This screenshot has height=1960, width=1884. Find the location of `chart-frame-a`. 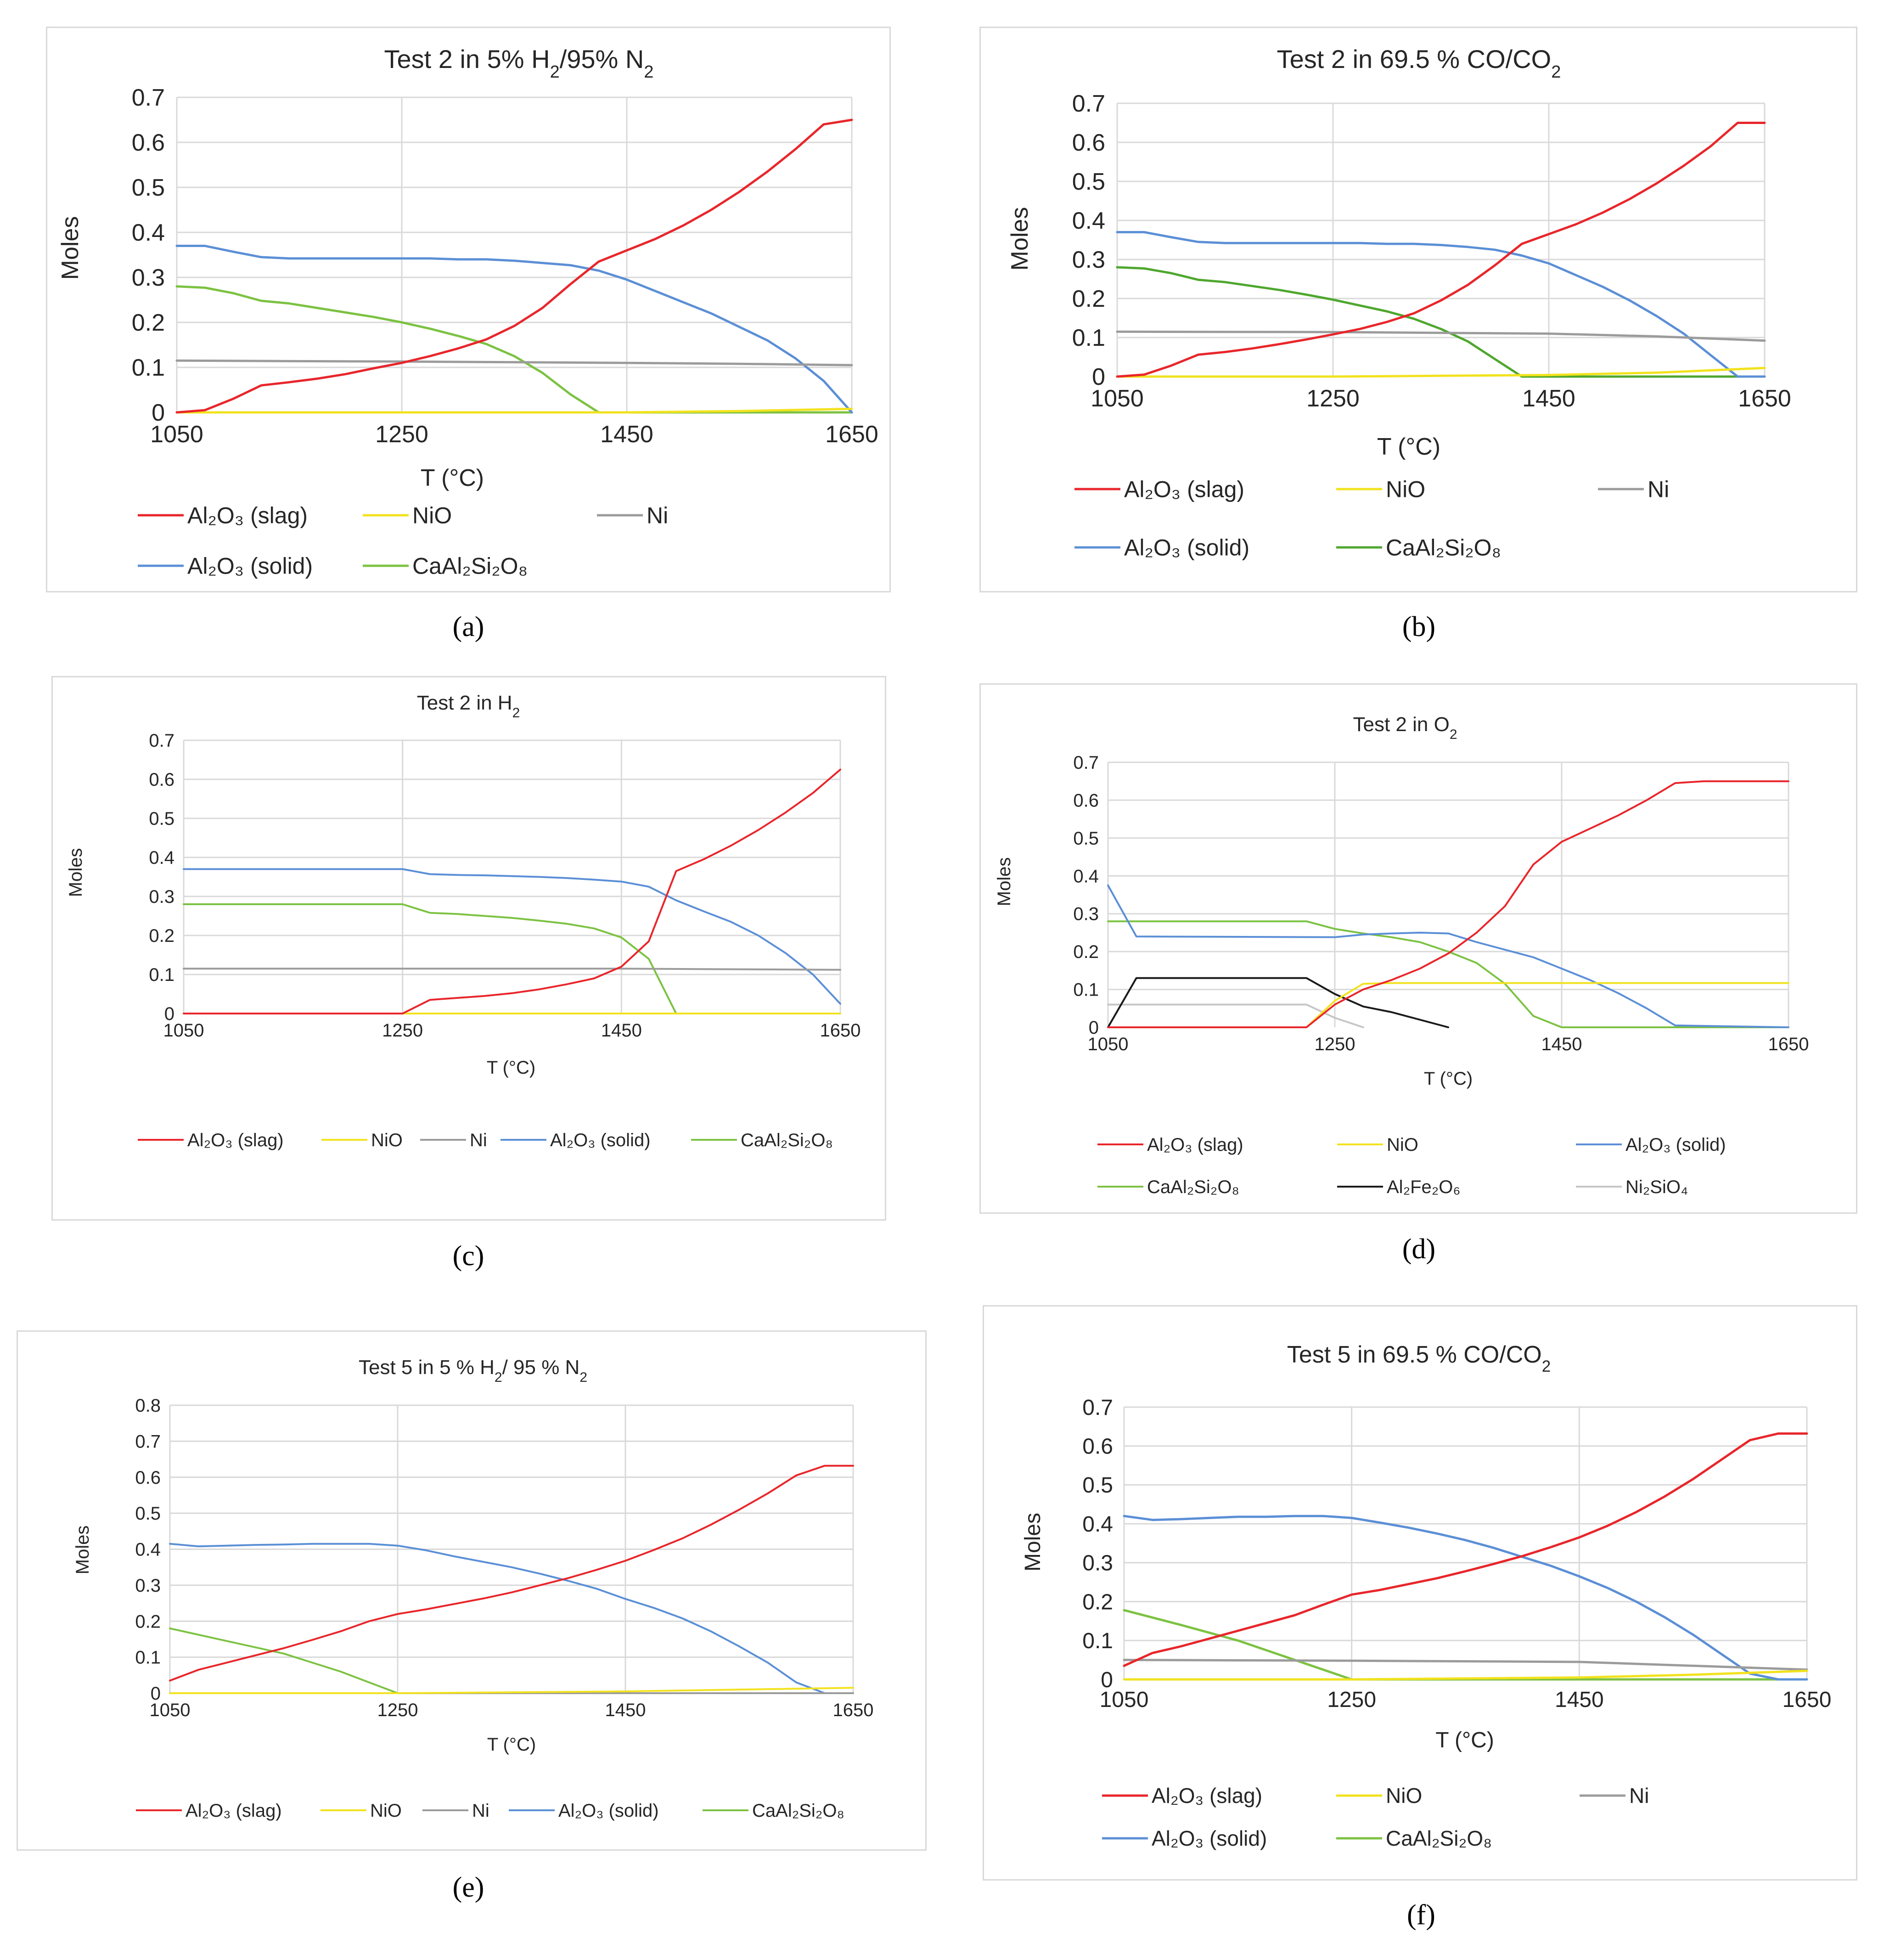

chart-frame-a is located at coordinates (468, 309).